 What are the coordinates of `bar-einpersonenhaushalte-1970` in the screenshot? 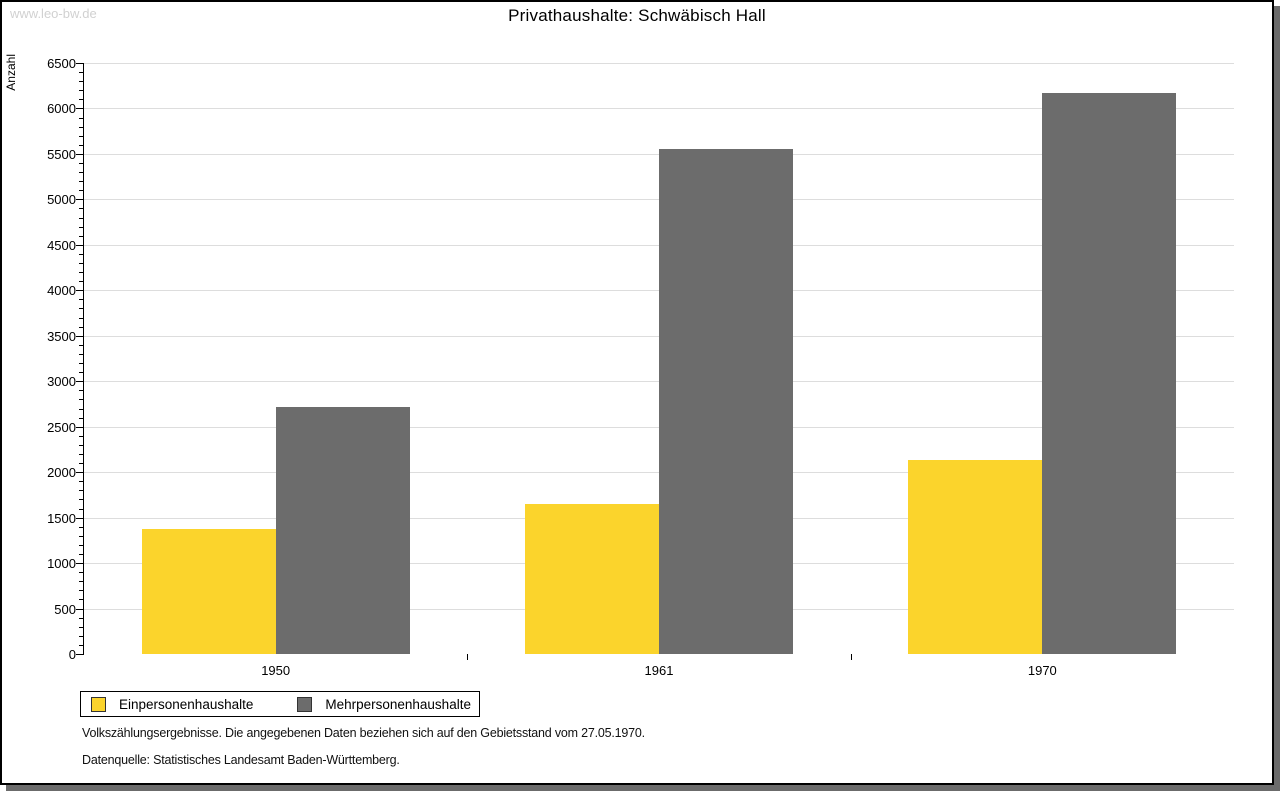 It's located at (975, 556).